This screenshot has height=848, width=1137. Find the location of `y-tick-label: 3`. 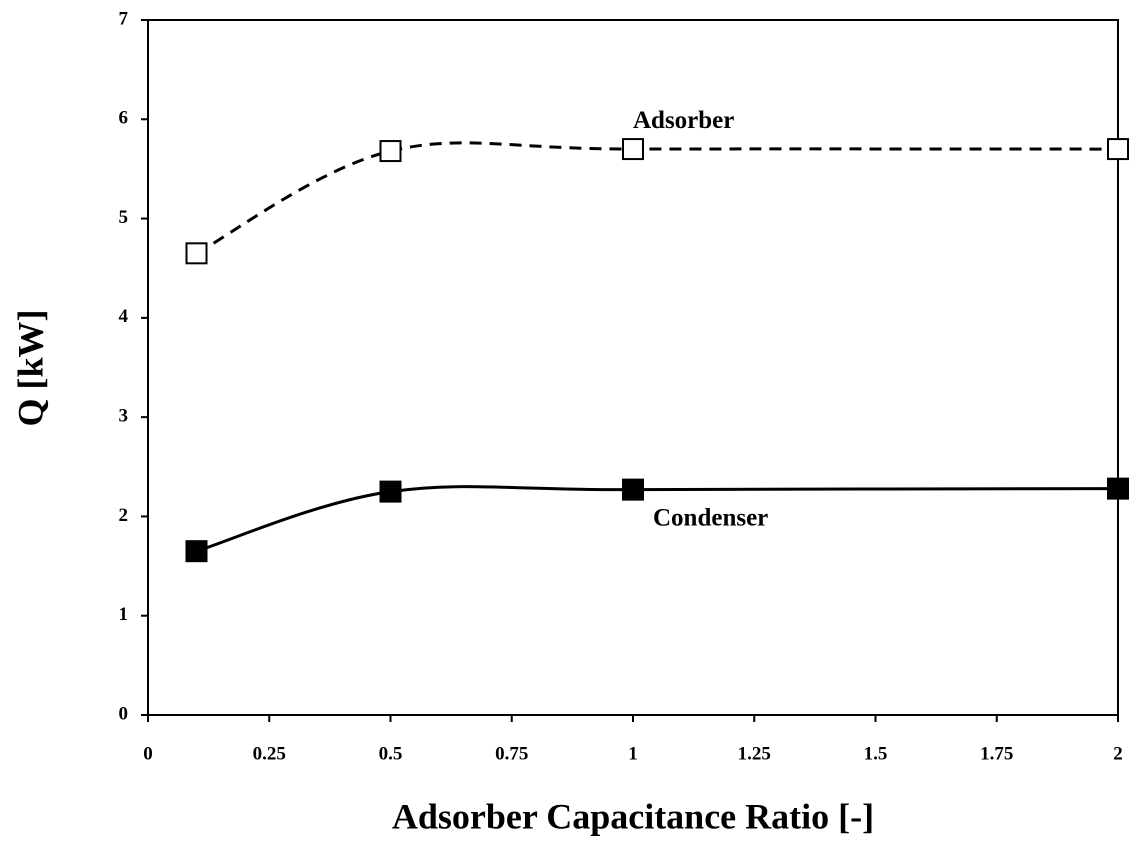

y-tick-label: 3 is located at coordinates (124, 416).